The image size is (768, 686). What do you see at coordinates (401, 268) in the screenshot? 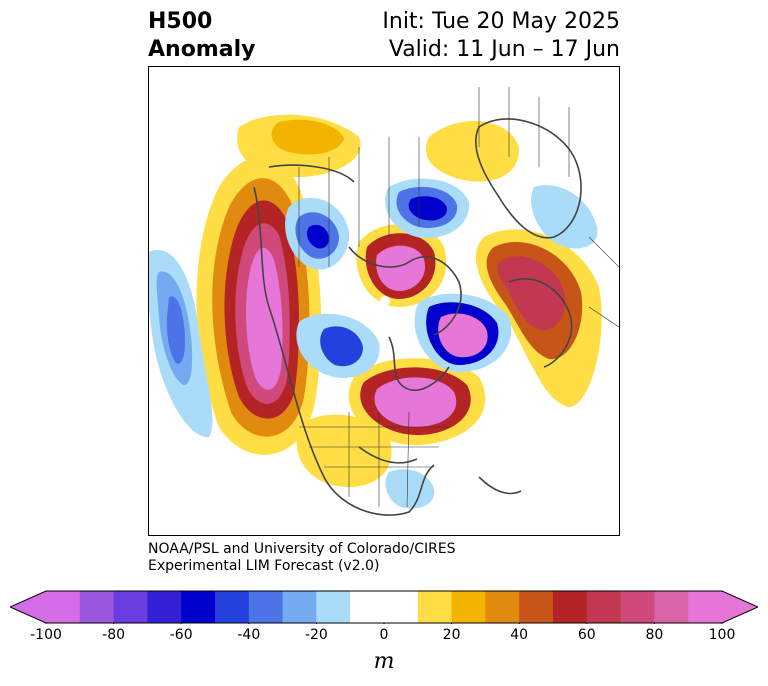
I see `anomaly-hudson-core` at bounding box center [401, 268].